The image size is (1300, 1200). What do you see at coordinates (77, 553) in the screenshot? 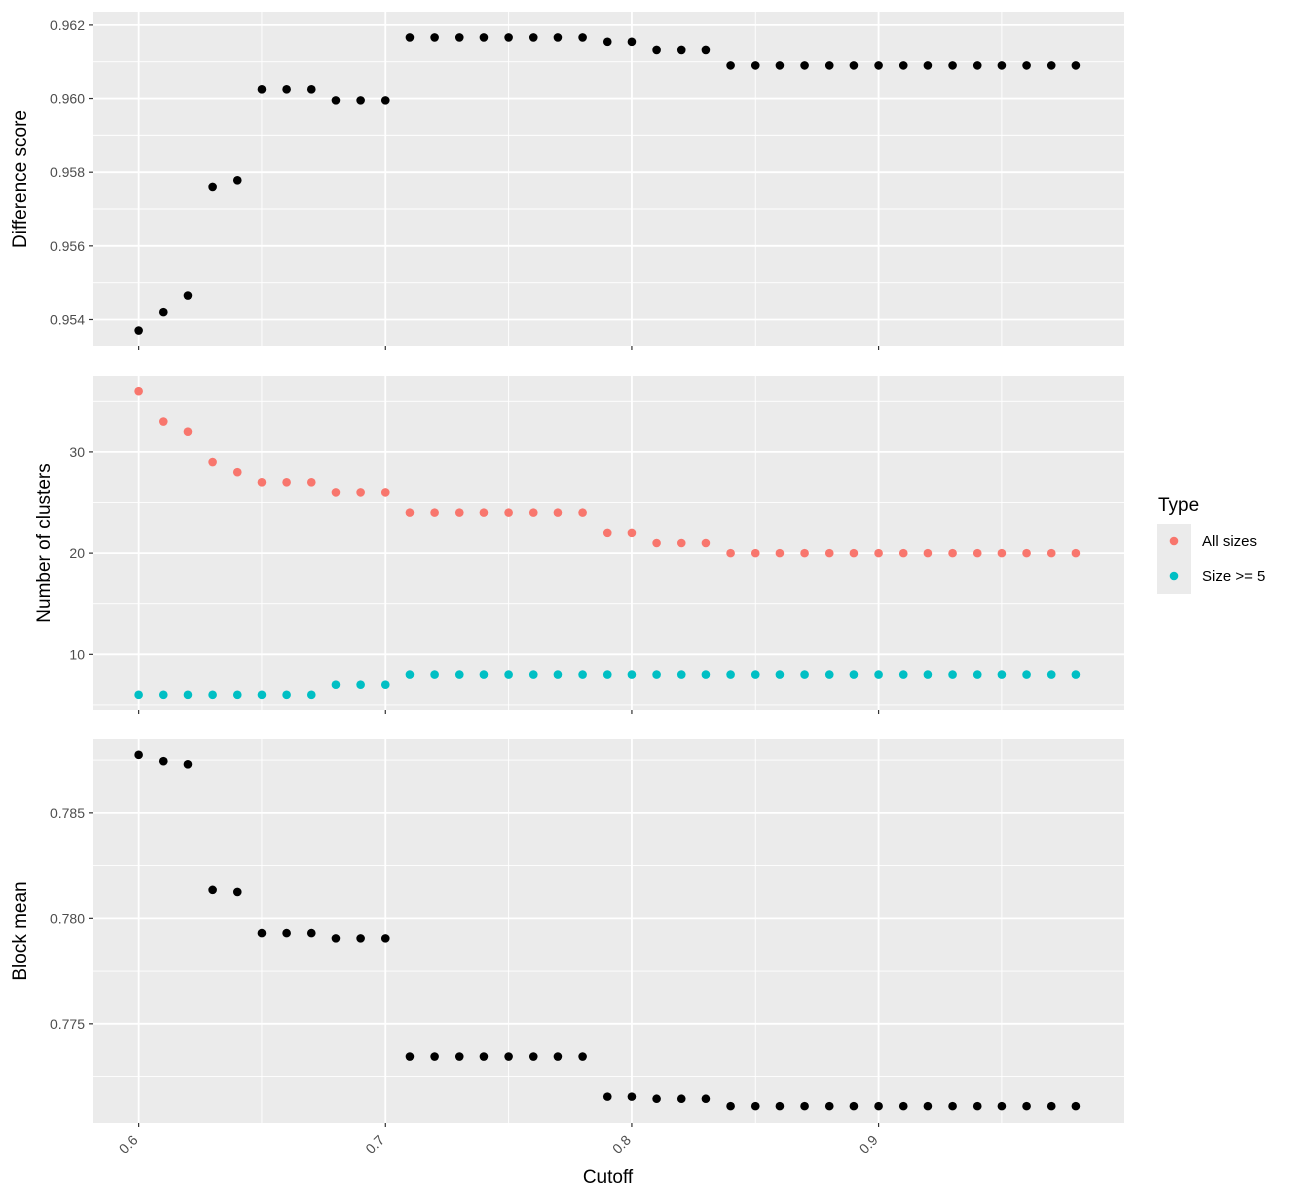
I see `y-tick-label: 20` at bounding box center [77, 553].